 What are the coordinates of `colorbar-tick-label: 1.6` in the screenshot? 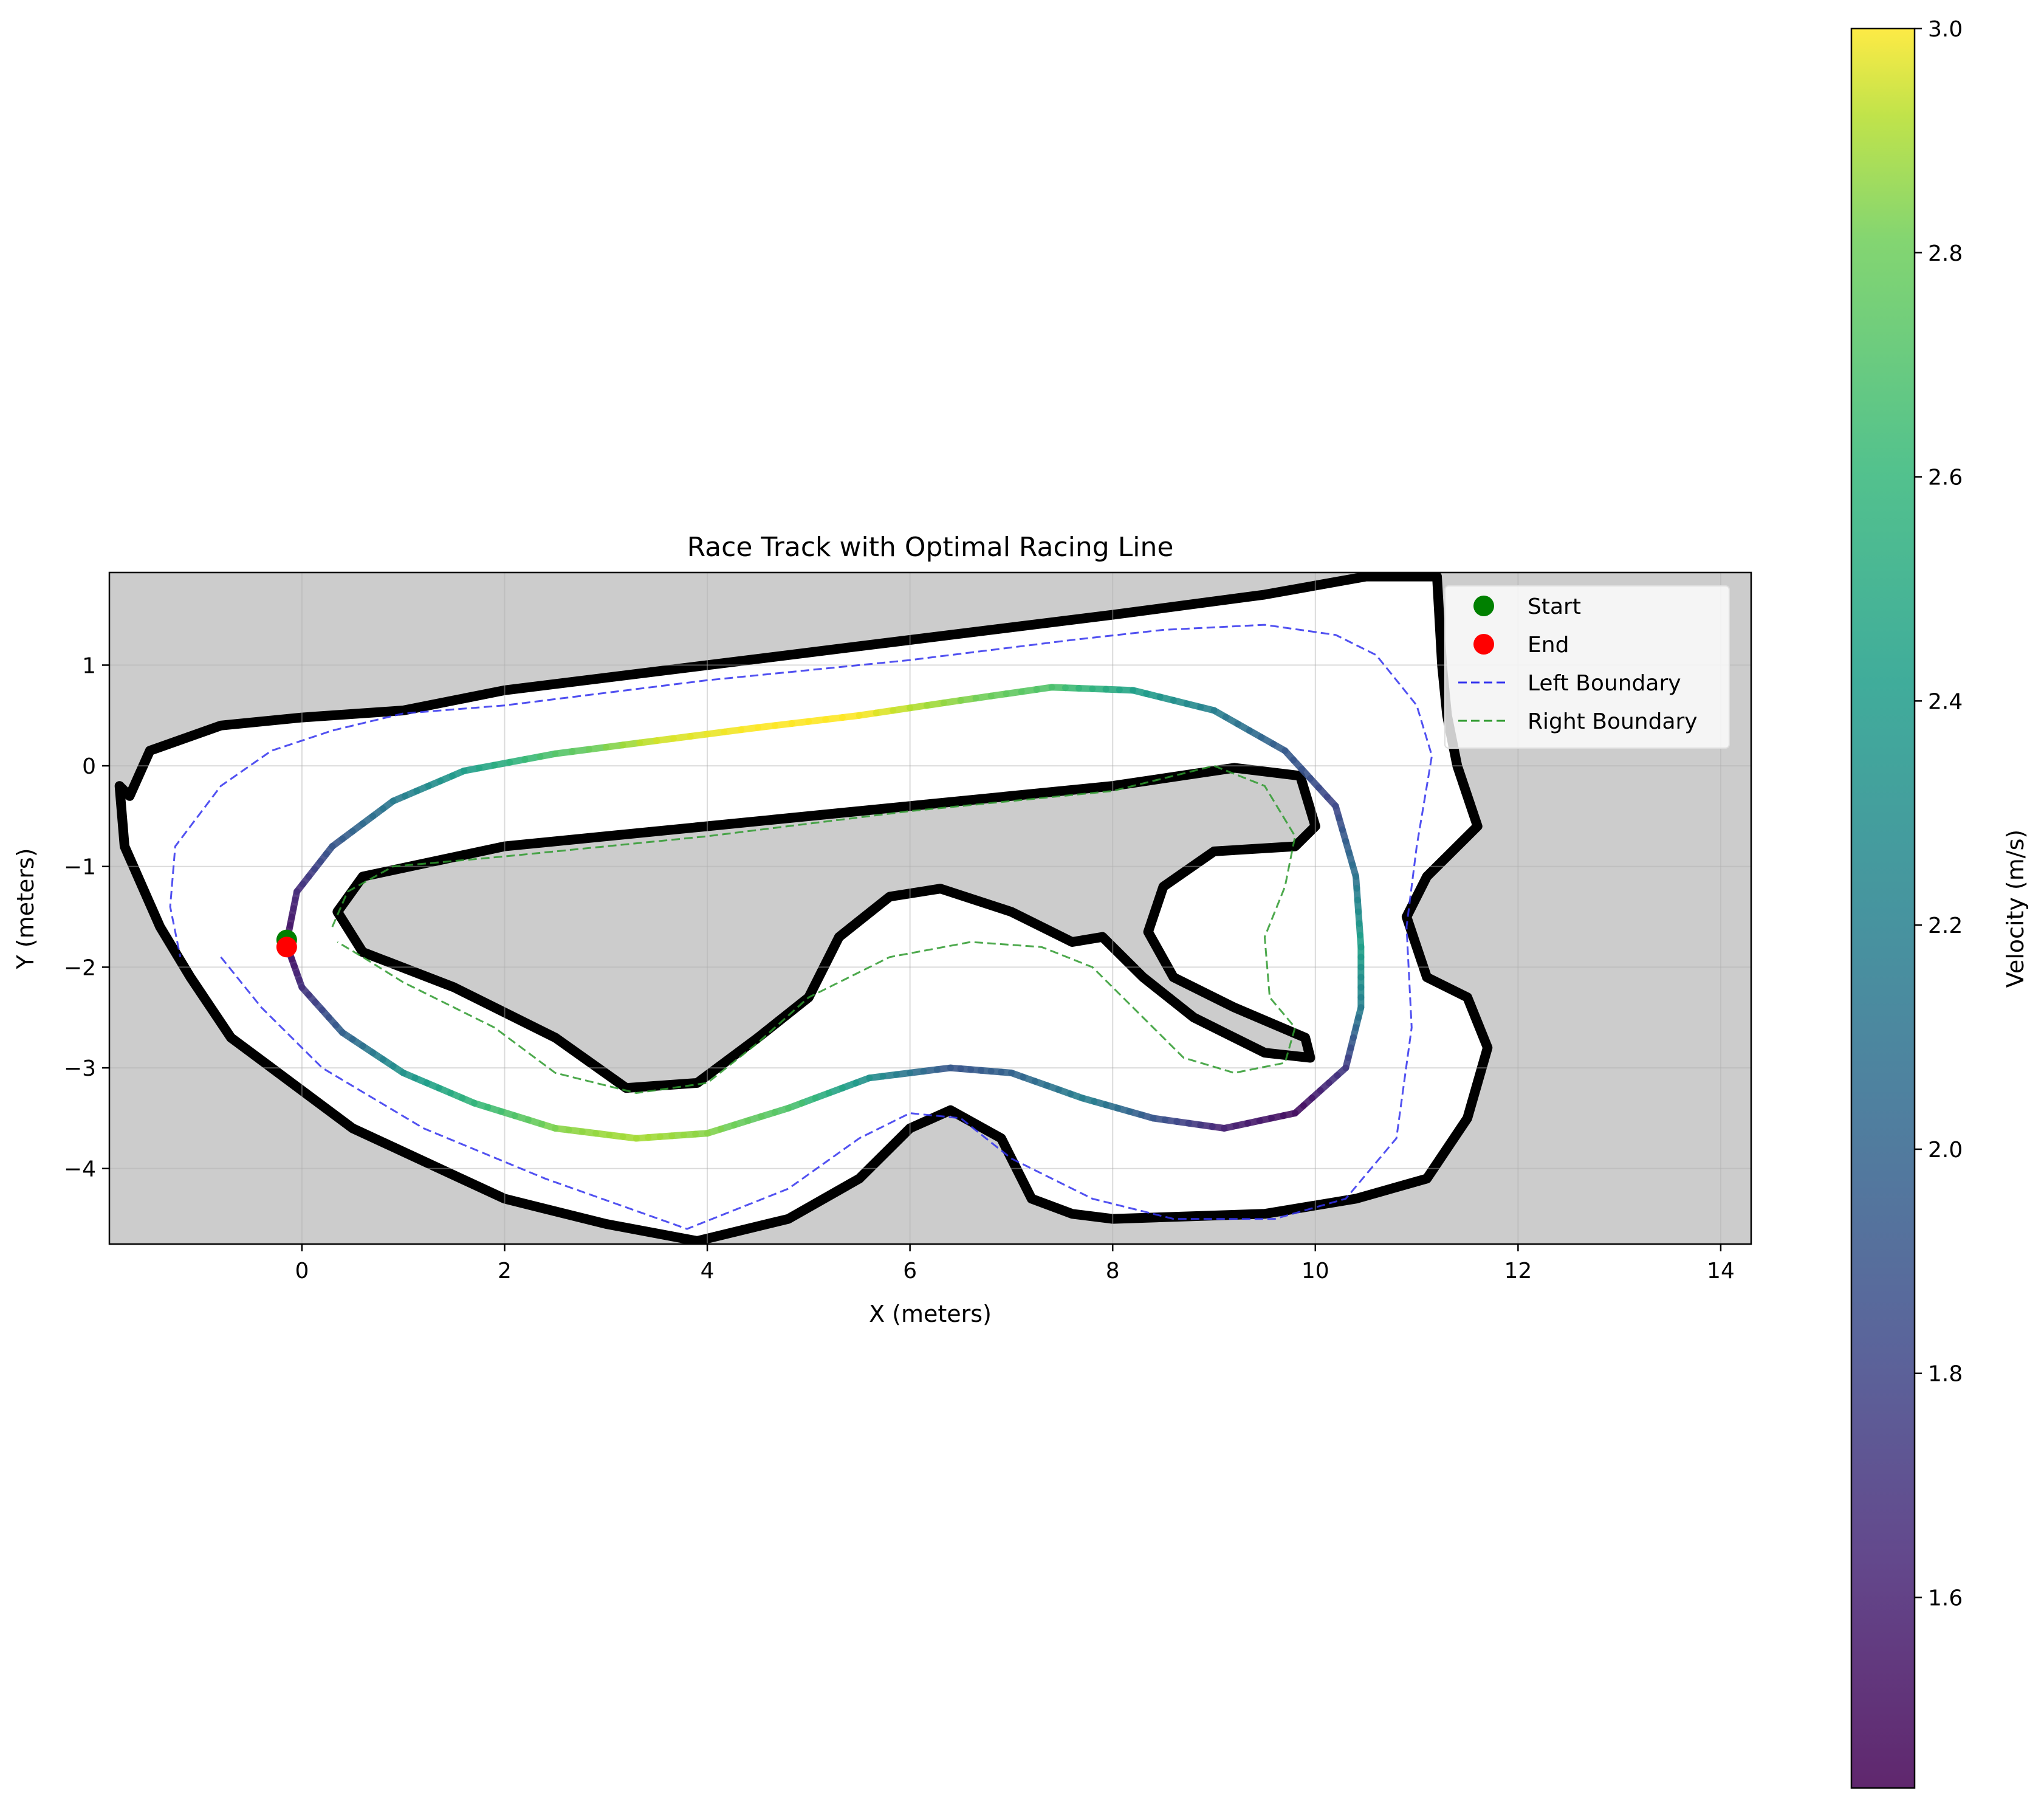 It's located at (1946, 1598).